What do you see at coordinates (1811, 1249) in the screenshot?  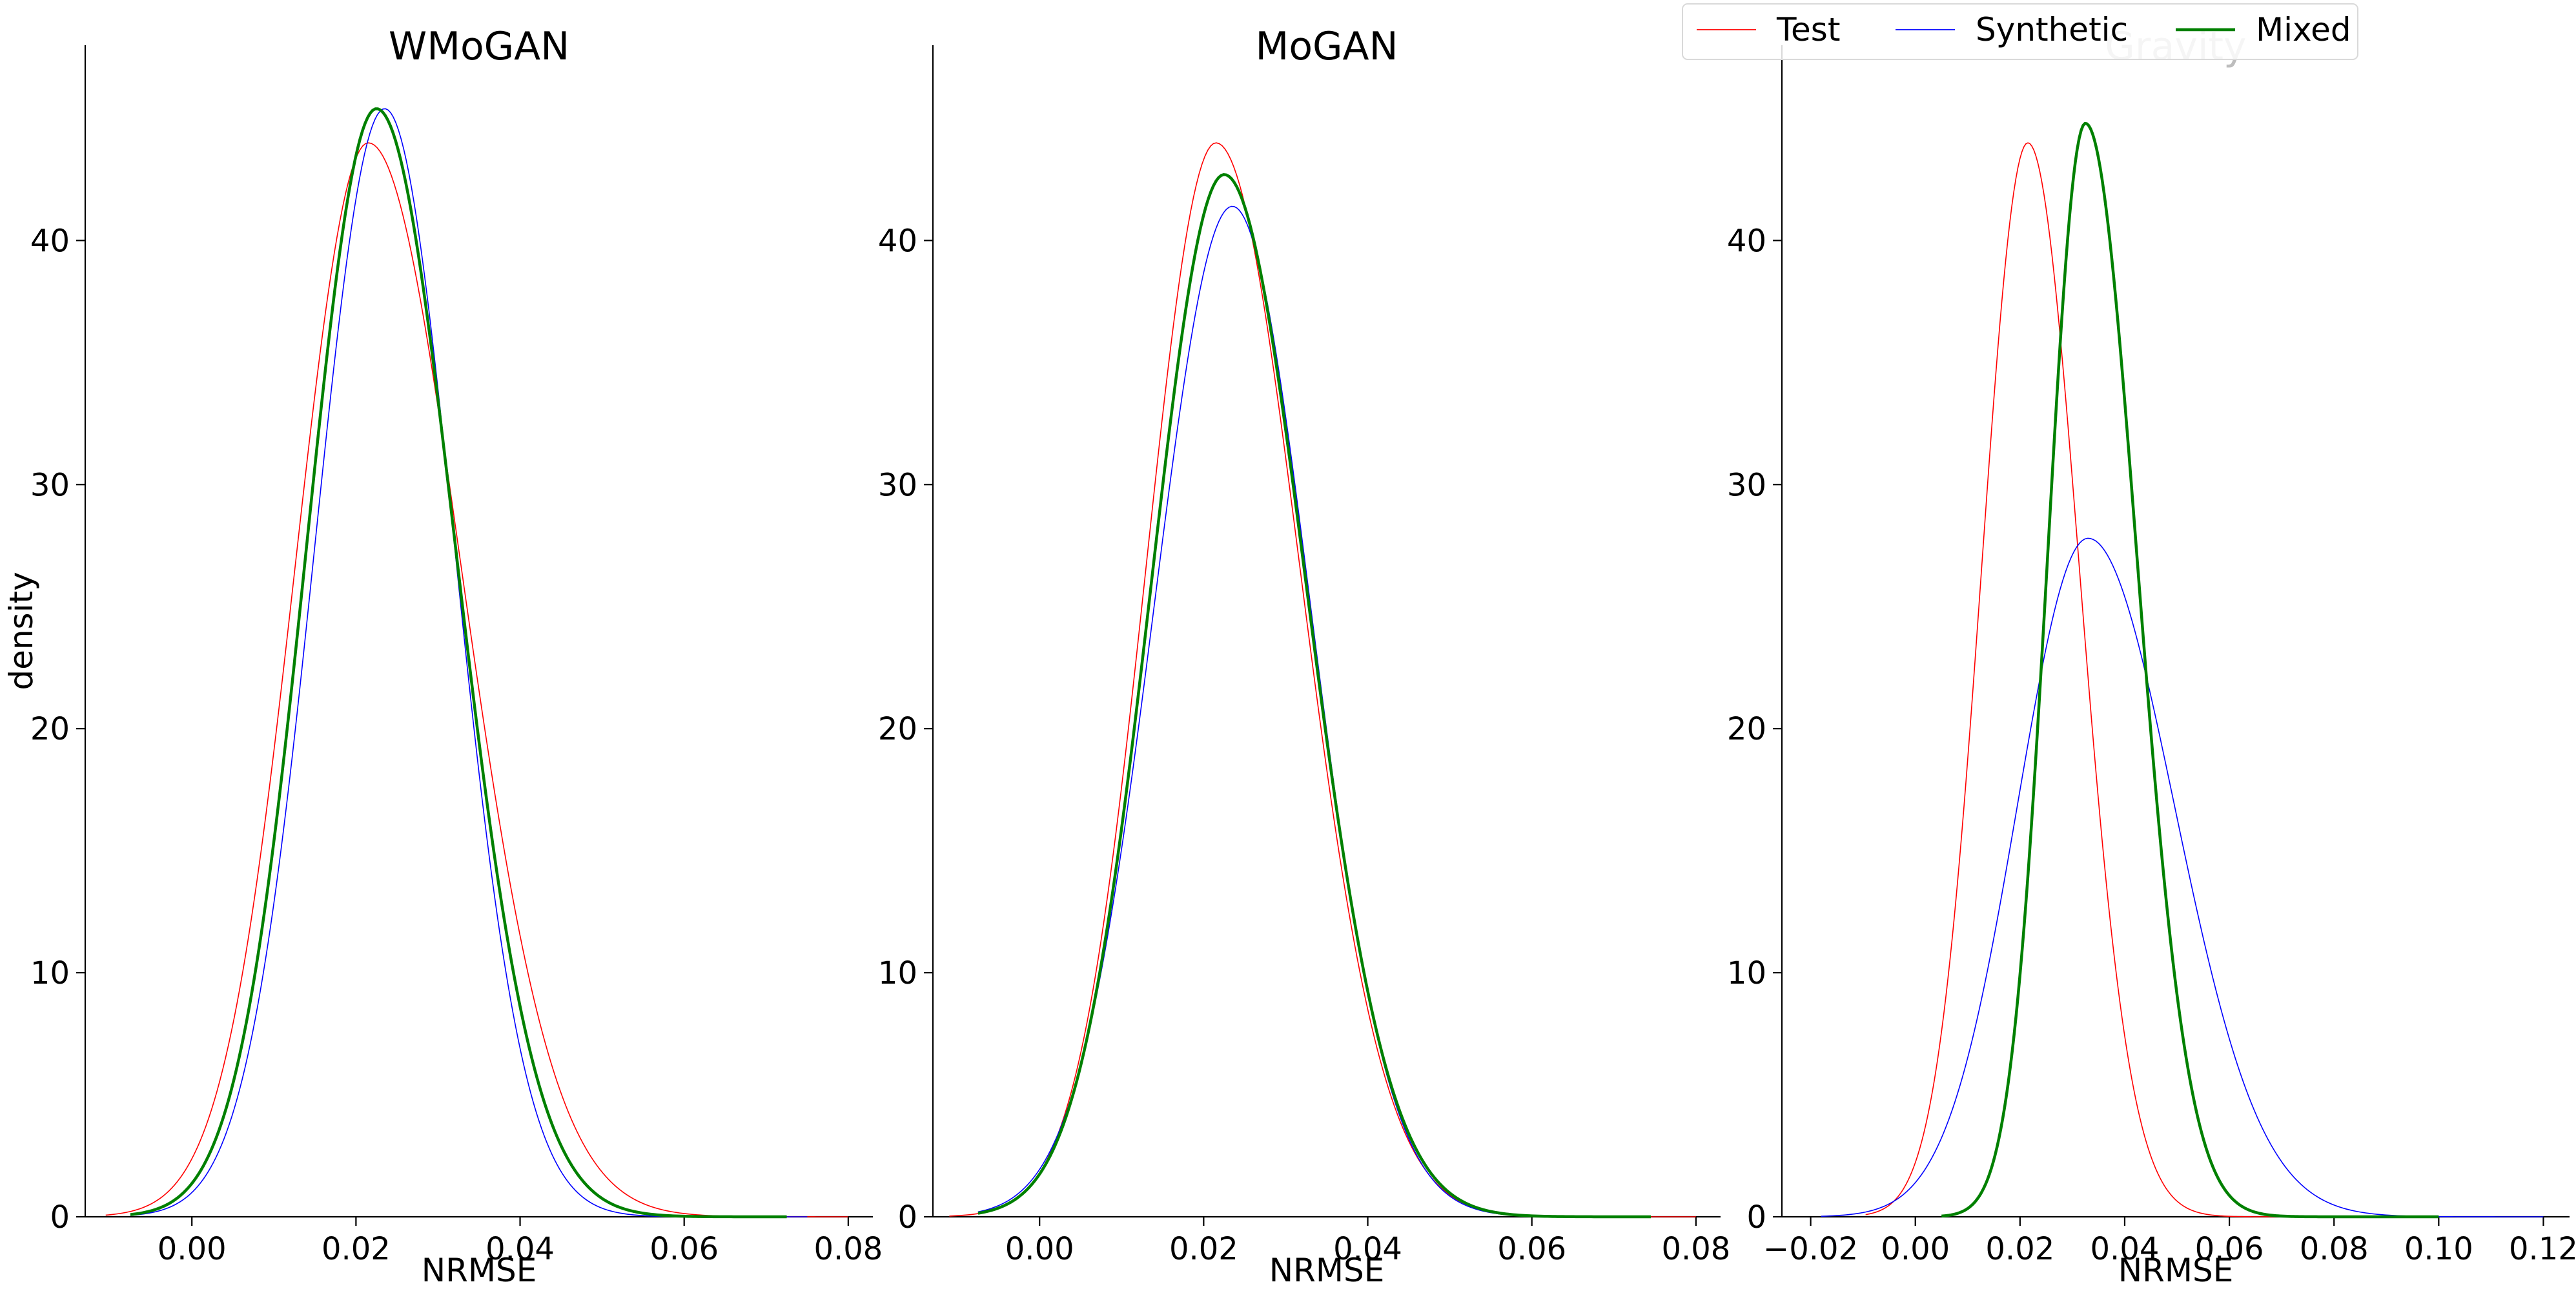 I see `x-tick-label: −0.02` at bounding box center [1811, 1249].